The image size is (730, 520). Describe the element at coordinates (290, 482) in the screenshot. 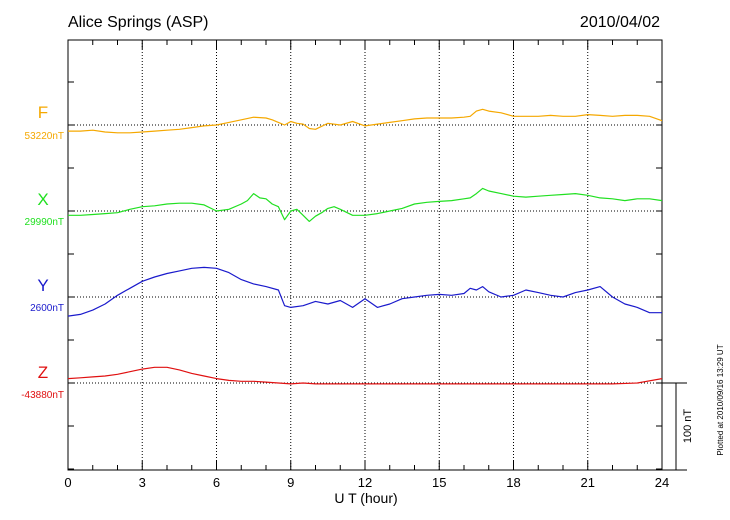

I see `x-tick-label: 9` at that location.